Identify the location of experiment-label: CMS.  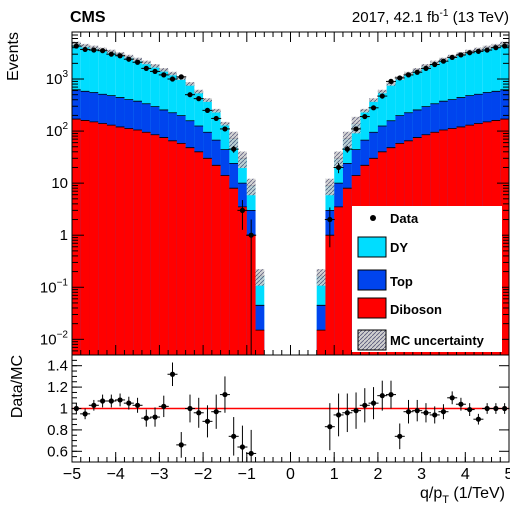
(88, 17).